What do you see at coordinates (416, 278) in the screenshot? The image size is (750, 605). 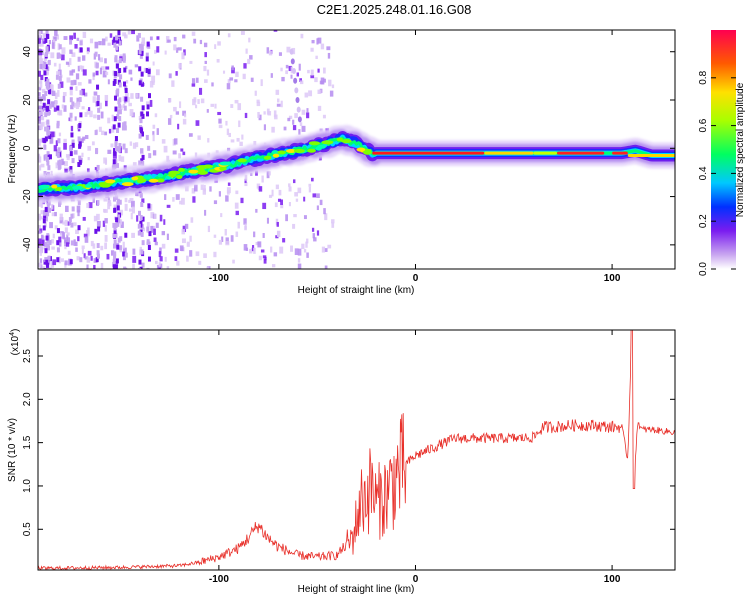 I see `spectrogram-x-tick-label: 0` at bounding box center [416, 278].